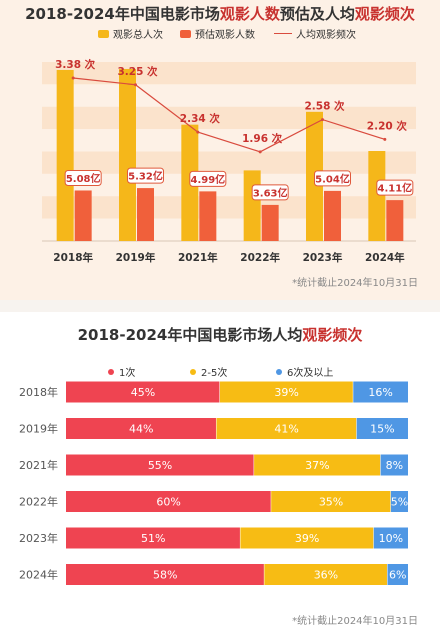  Describe the element at coordinates (332, 335) in the screenshot. I see `chart2-title-highlight: 观影频次` at that location.